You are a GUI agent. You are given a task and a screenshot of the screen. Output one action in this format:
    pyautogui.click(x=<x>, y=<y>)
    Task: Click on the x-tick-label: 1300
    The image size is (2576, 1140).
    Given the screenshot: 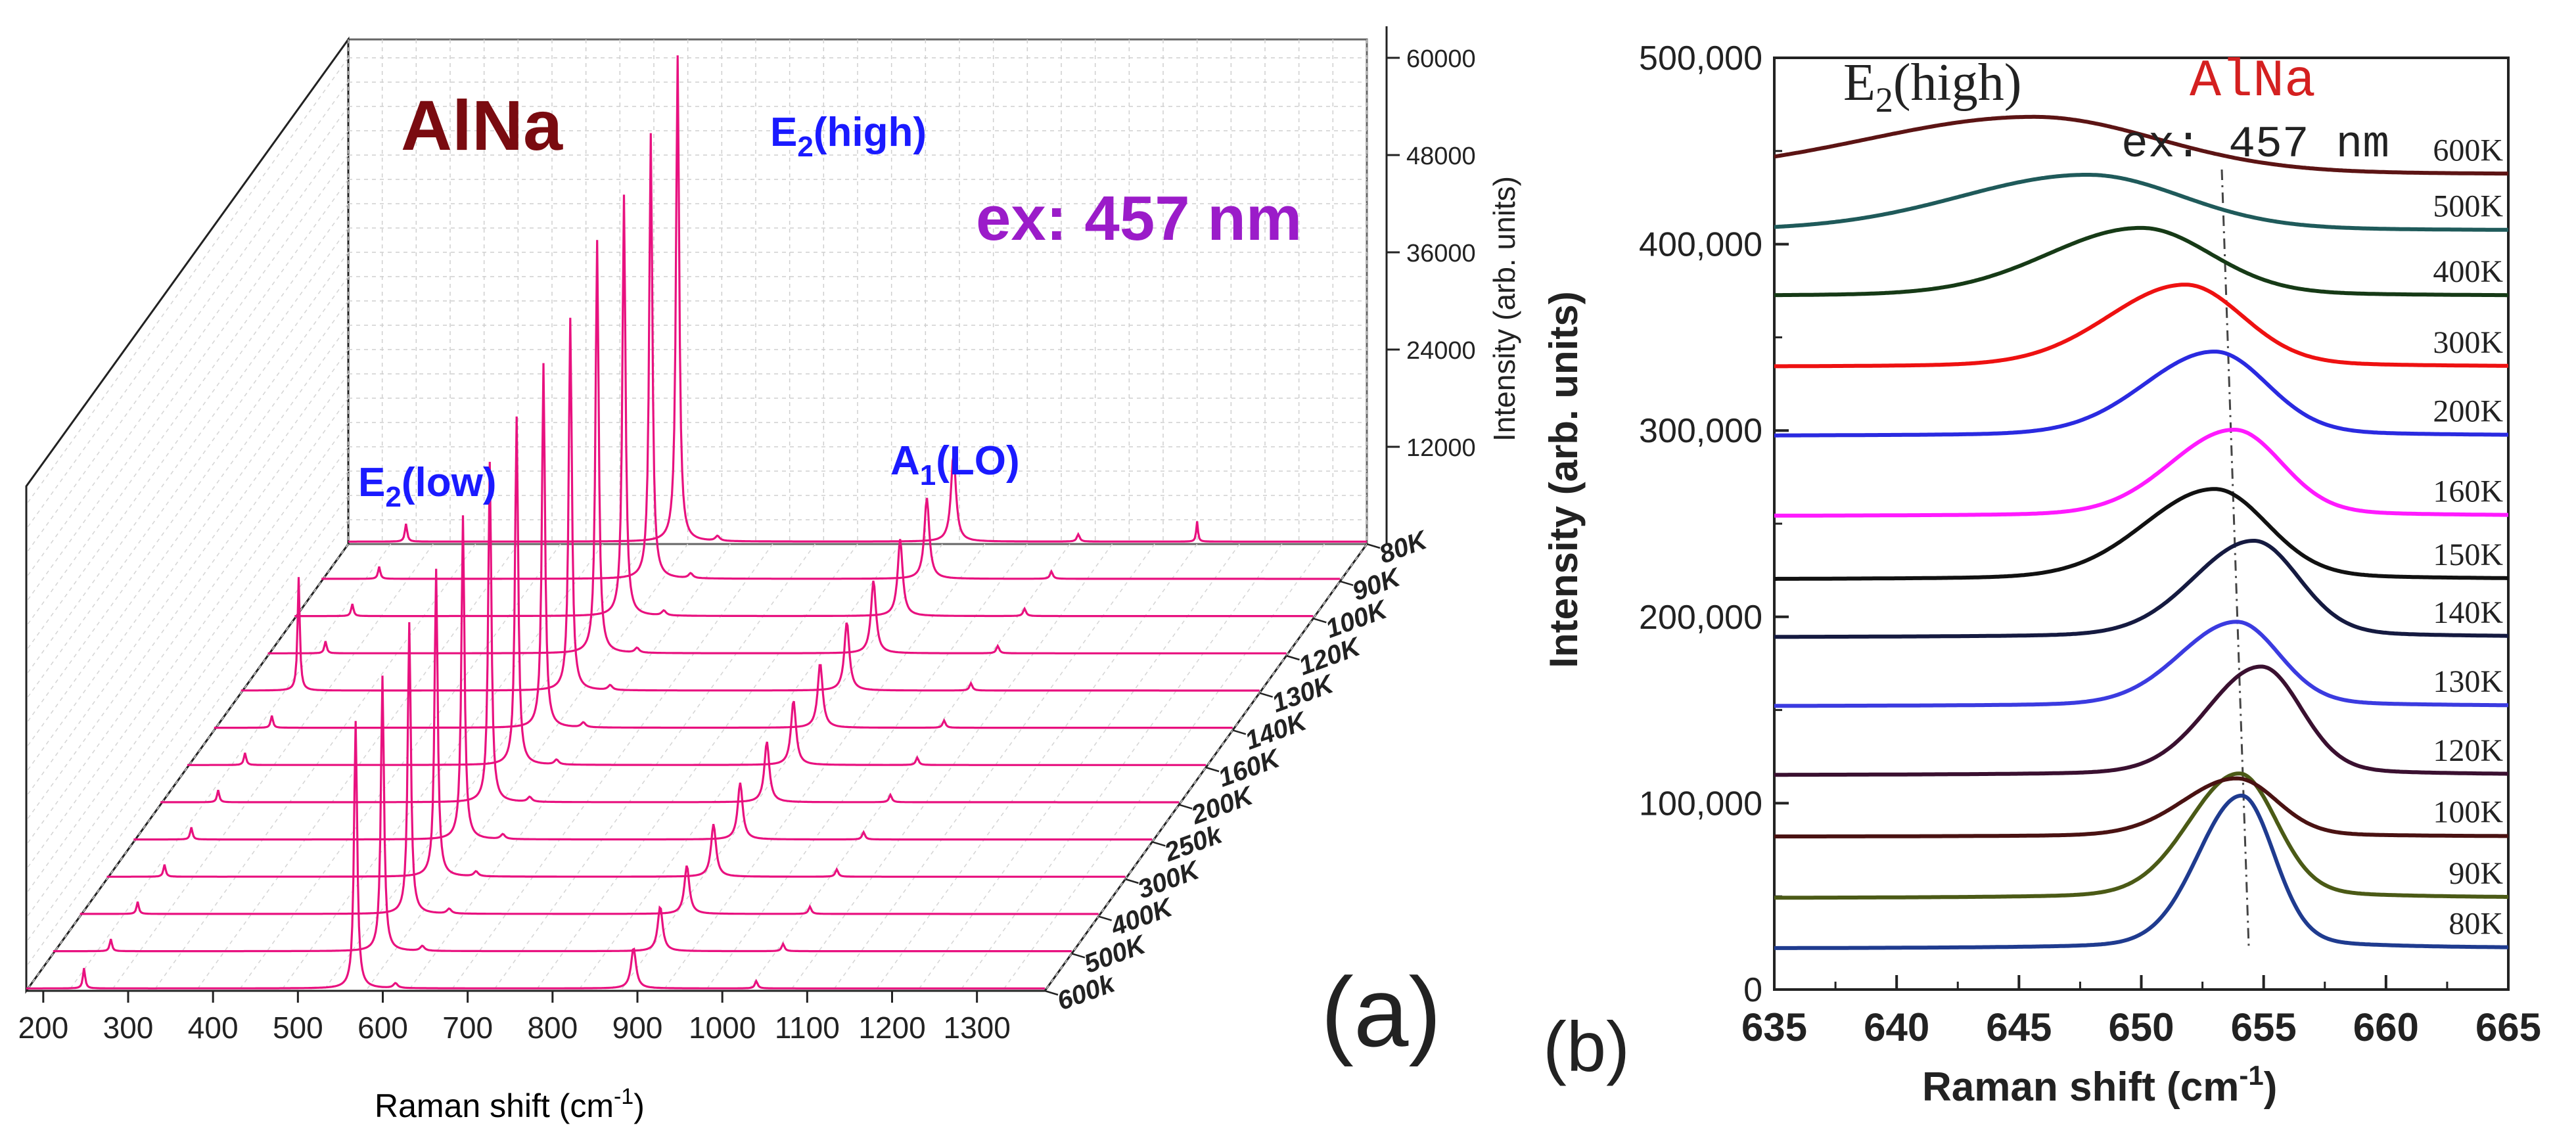 What is the action you would take?
    pyautogui.click(x=976, y=1028)
    